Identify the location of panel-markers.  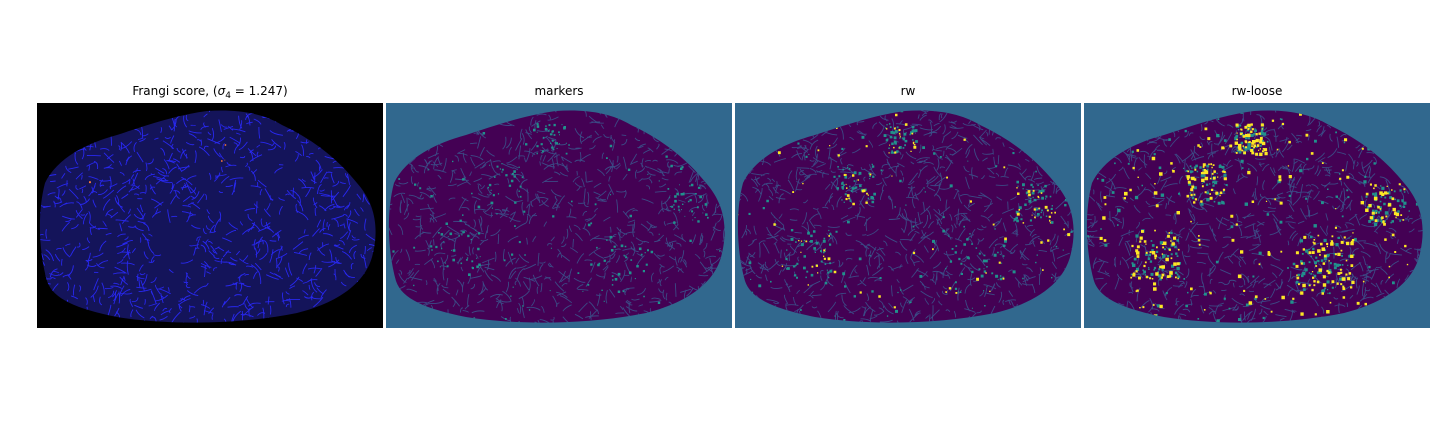
(559, 215).